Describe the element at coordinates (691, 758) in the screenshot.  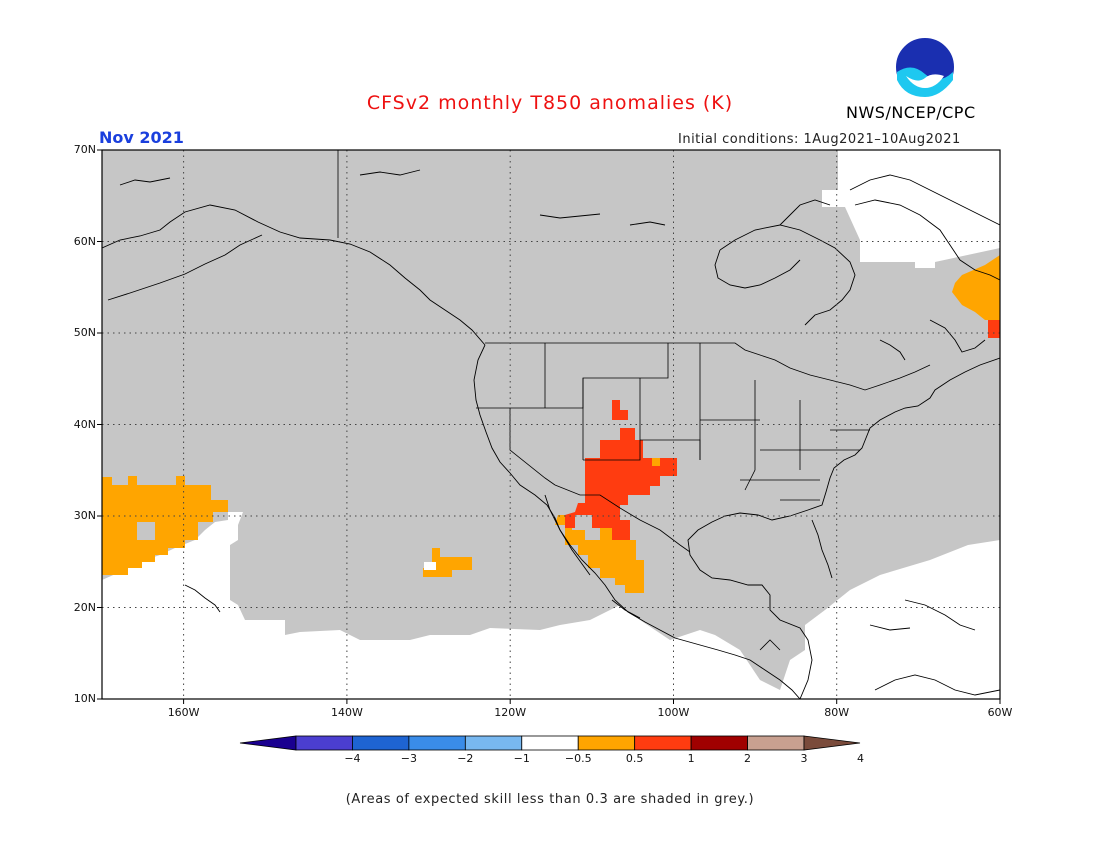
I see `colorbar-label-6: 1` at that location.